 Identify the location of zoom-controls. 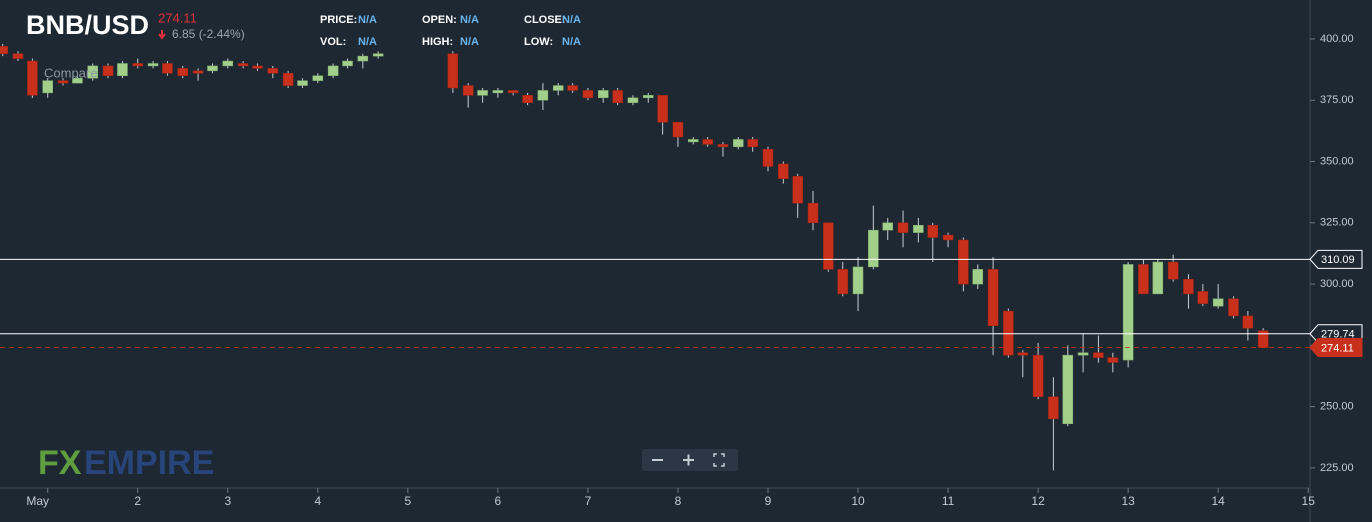
(690, 460).